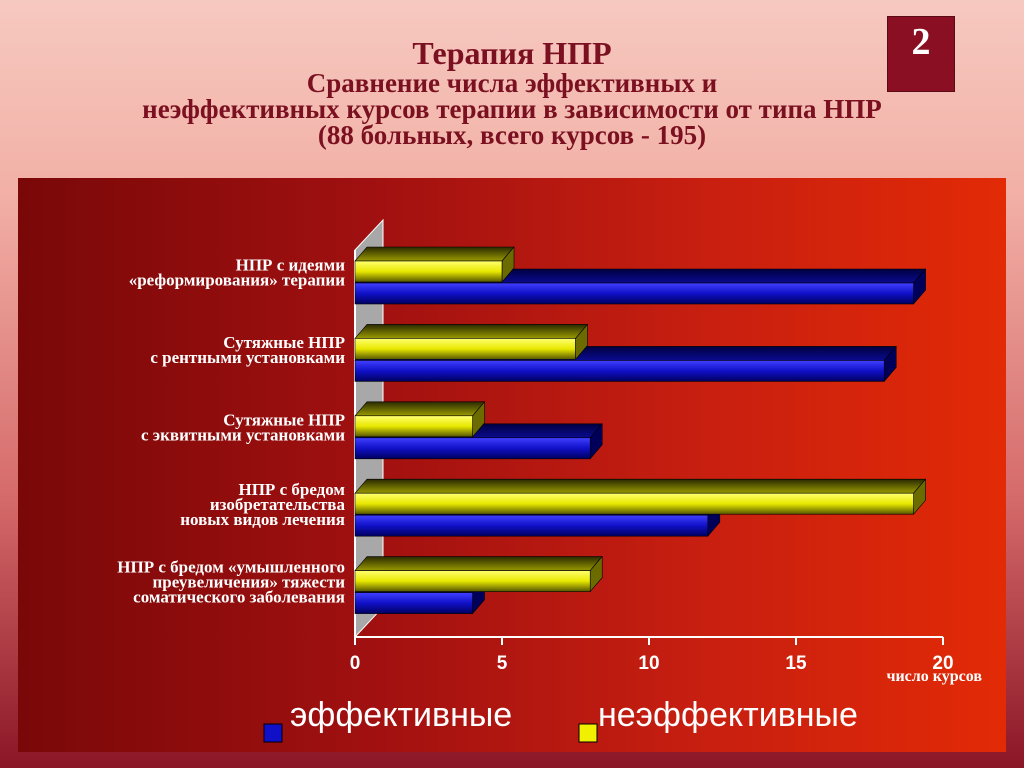  What do you see at coordinates (243, 434) in the screenshot?
I see `category-label: с эквитными установками` at bounding box center [243, 434].